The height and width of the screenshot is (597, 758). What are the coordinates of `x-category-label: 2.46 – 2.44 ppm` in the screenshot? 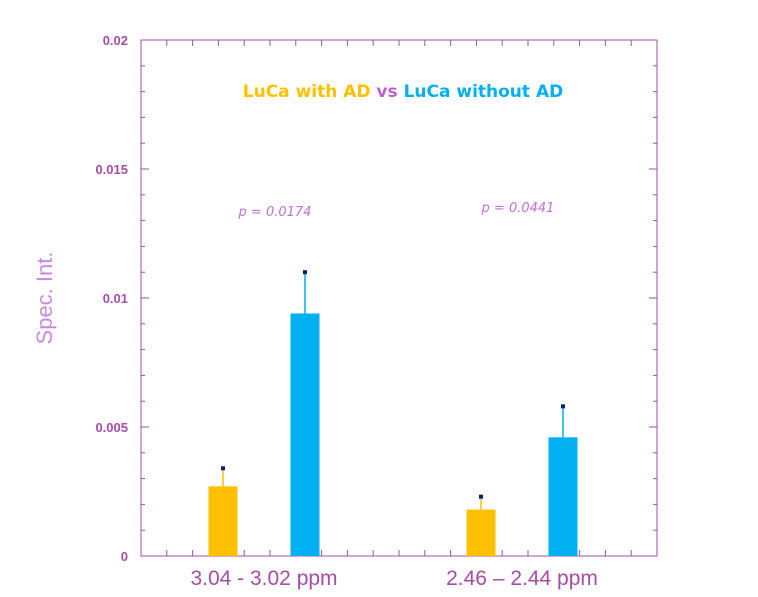 It's located at (522, 578).